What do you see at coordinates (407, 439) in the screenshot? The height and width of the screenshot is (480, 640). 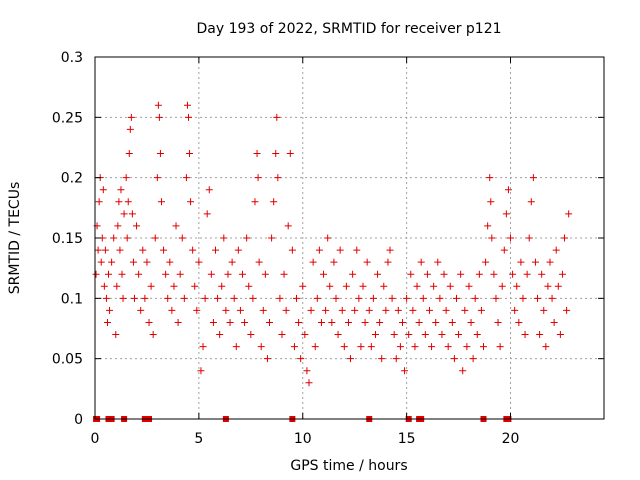 I see `x-tick-label: 15` at bounding box center [407, 439].